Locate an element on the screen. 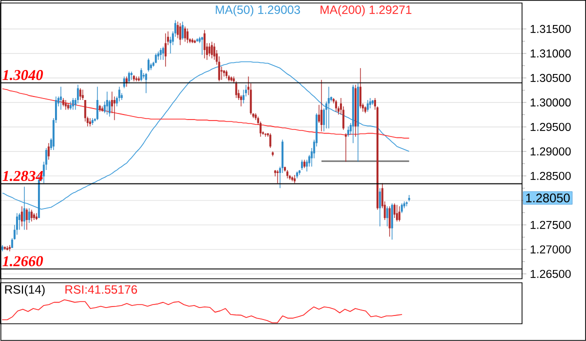 The height and width of the screenshot is (341, 586). y-tick-label: 1.29000 is located at coordinates (550, 151).